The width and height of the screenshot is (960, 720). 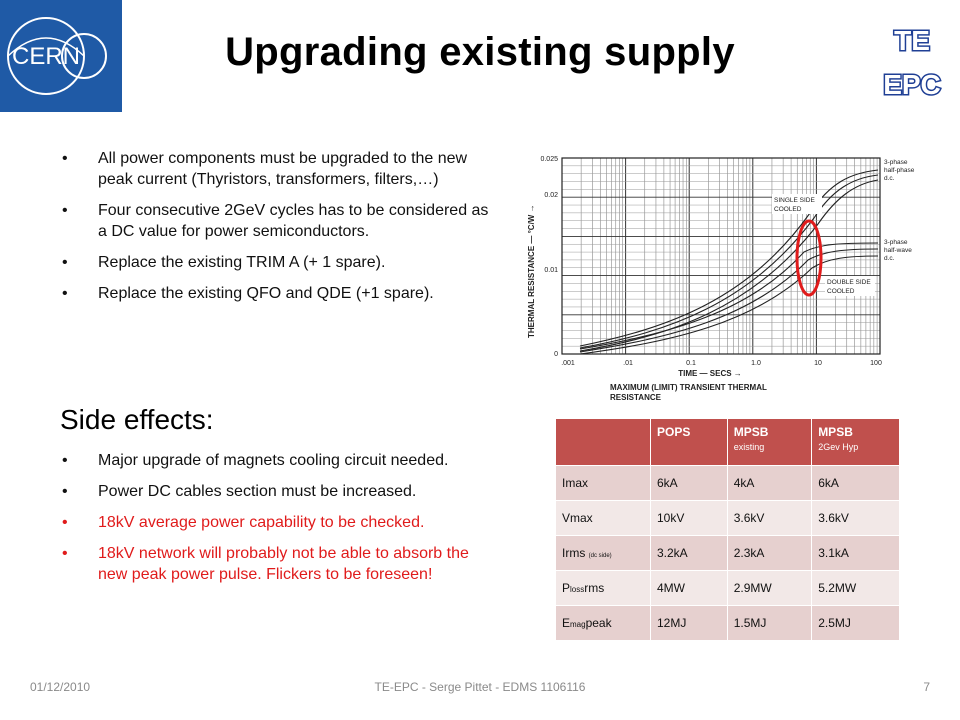 What do you see at coordinates (603, 588) in the screenshot?
I see `row-label: Plossrms` at bounding box center [603, 588].